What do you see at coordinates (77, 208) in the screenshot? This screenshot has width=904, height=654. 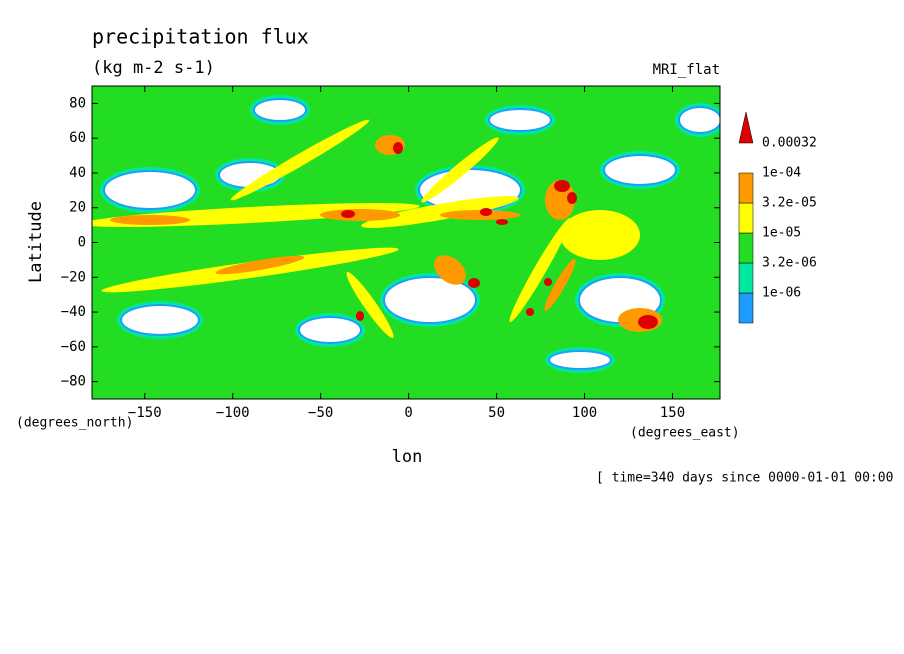 I see `y-tick-label: 20` at bounding box center [77, 208].